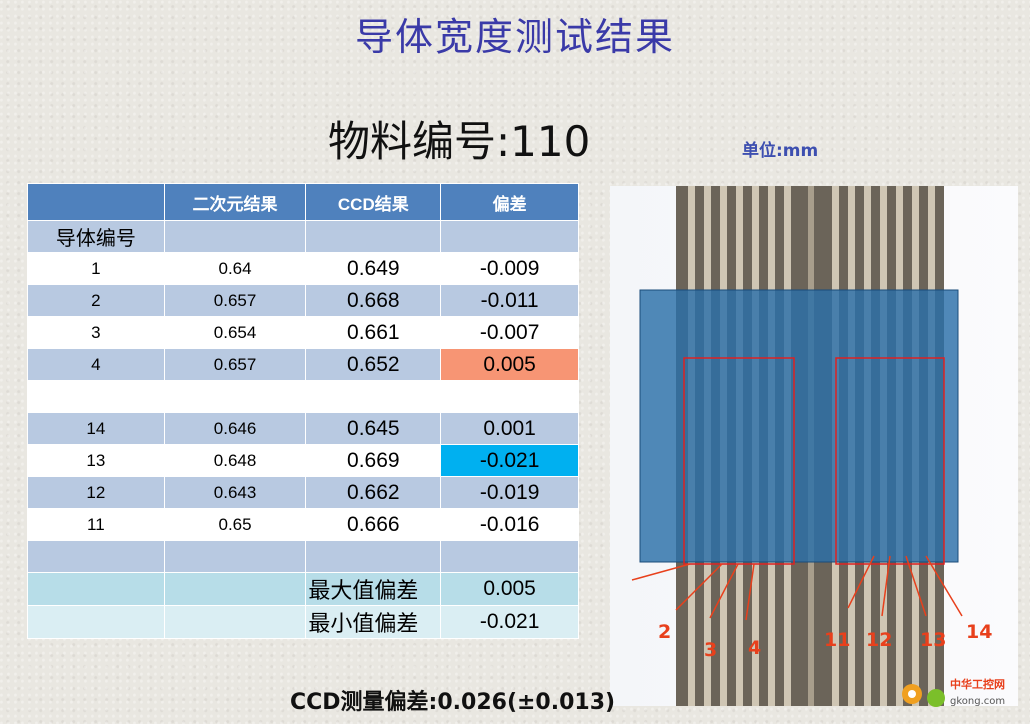  What do you see at coordinates (509, 332) in the screenshot?
I see `value-deviation: -0.007` at bounding box center [509, 332].